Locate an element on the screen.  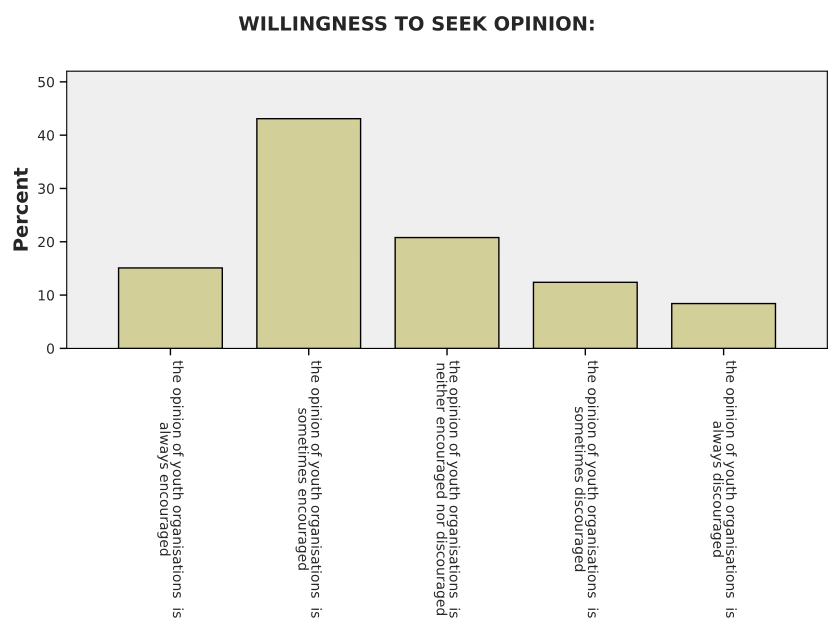
y-tick-label: 40 is located at coordinates (46, 135).